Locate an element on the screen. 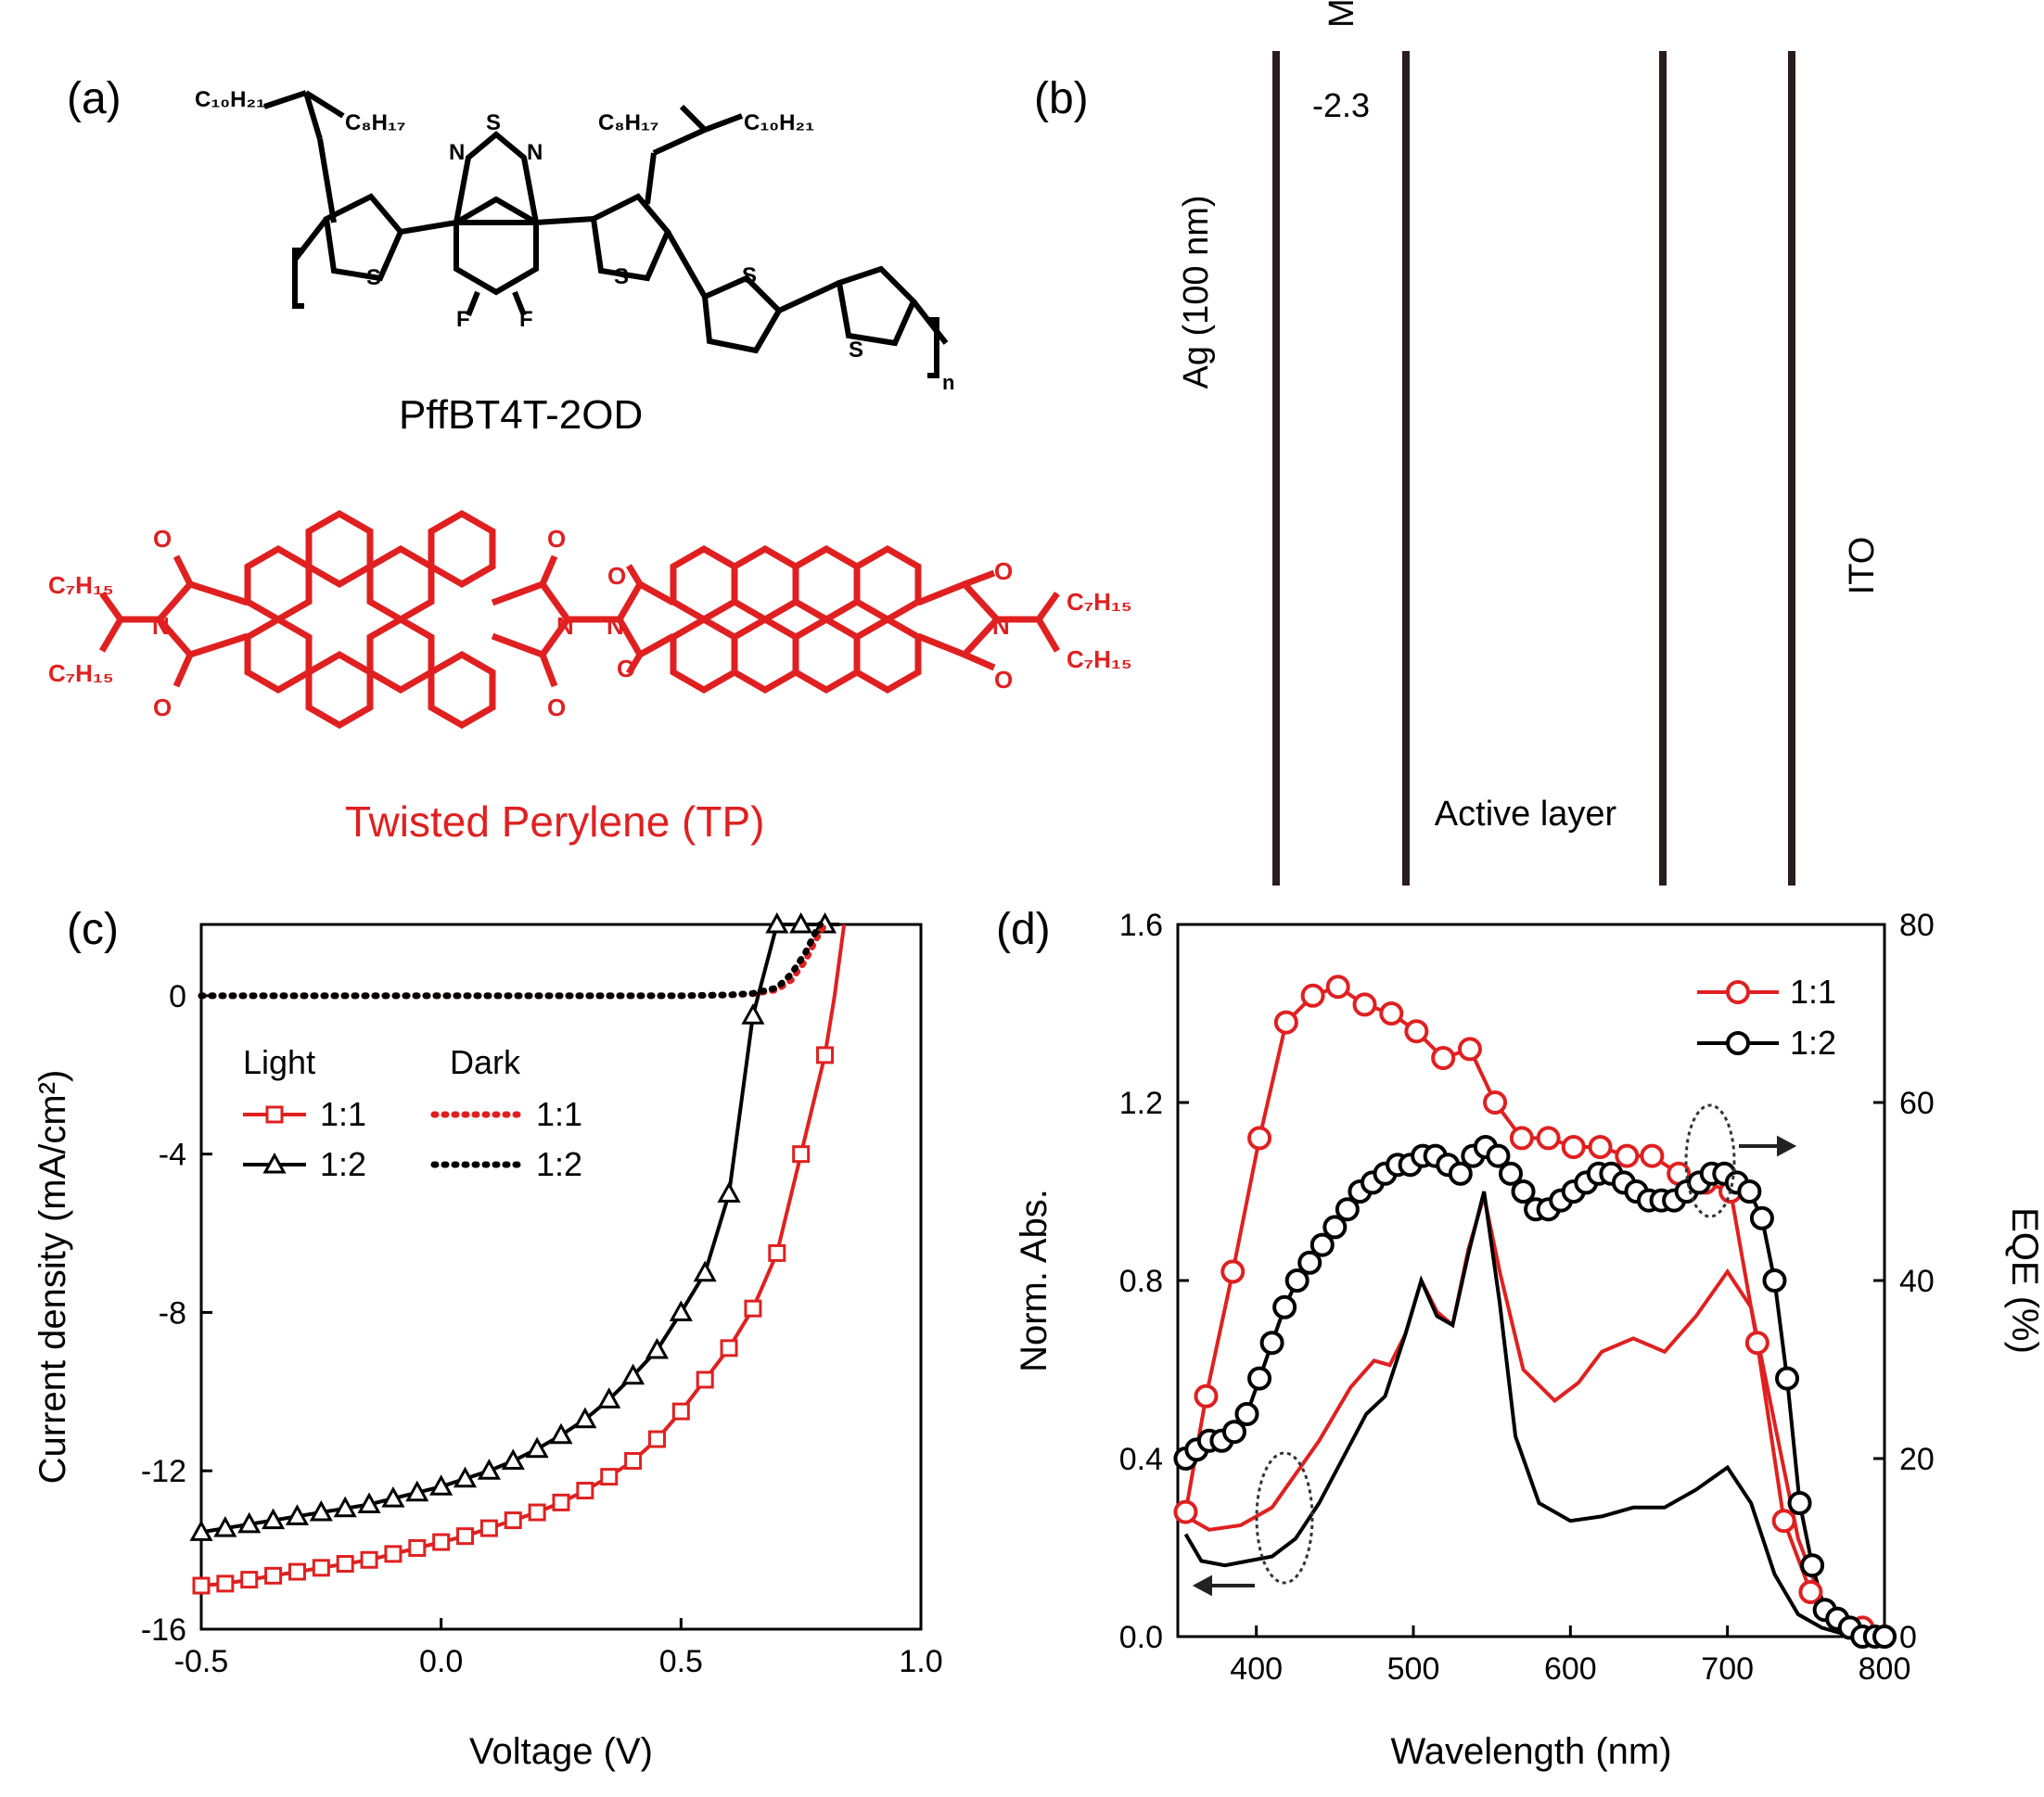  energy-dividers is located at coordinates (1533, 468).